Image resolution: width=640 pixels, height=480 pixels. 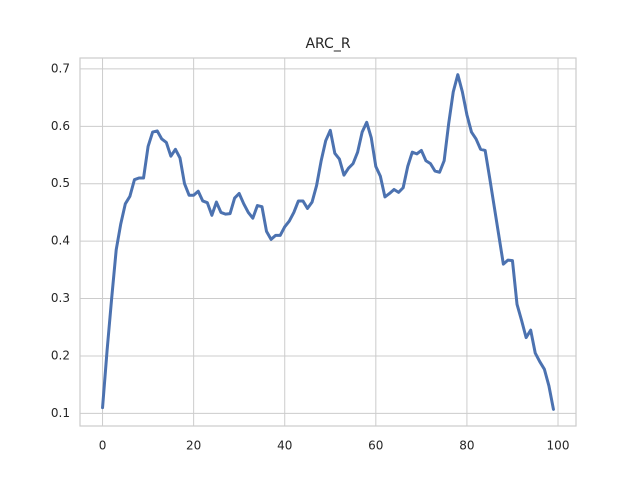 I want to click on chart-title: ARC_R, so click(x=327, y=44).